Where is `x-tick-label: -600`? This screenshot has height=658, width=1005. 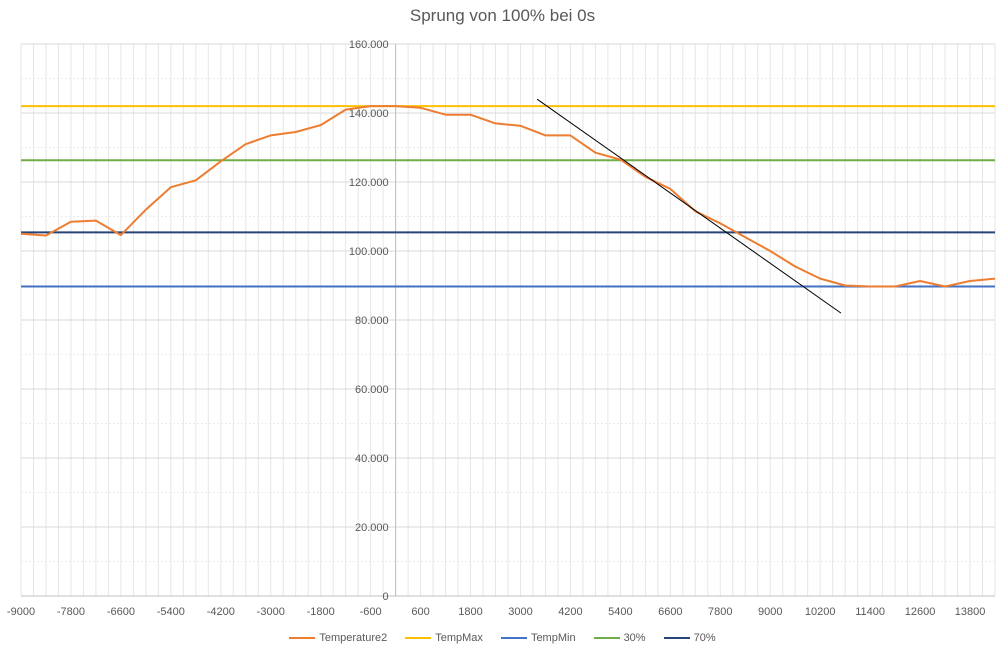
x-tick-label: -600 is located at coordinates (371, 612).